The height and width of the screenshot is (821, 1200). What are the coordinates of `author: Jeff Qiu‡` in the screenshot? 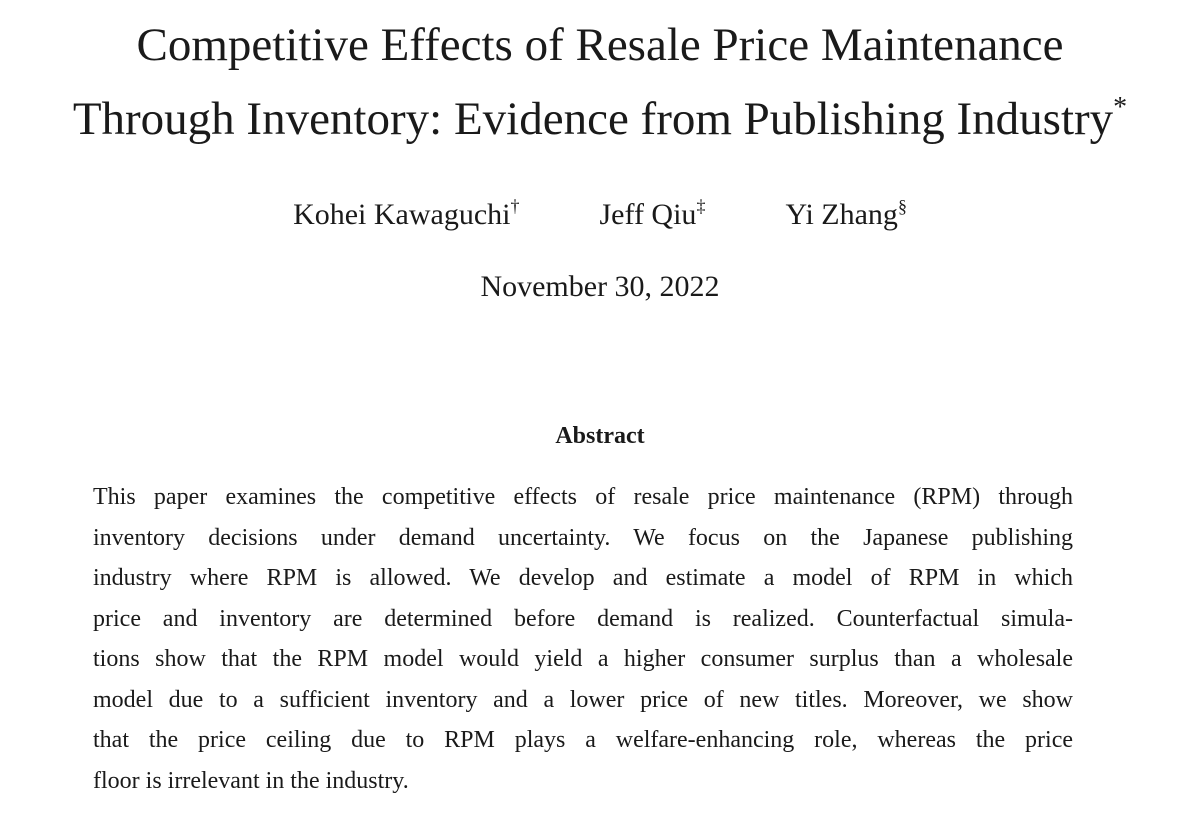 It's located at (652, 214).